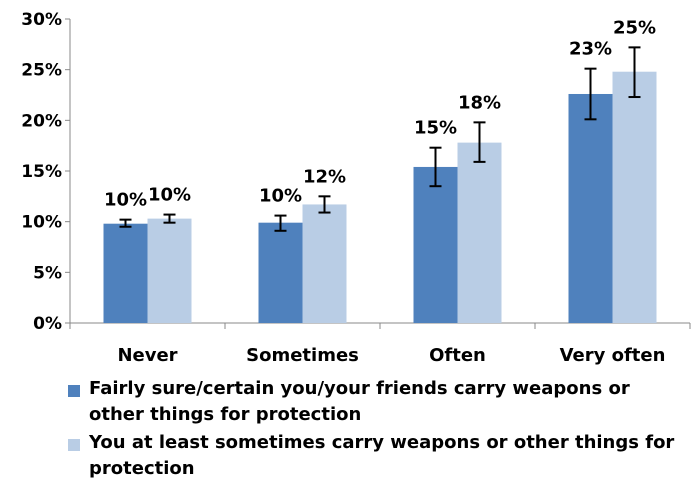  I want to click on x-category-label: Often, so click(457, 355).